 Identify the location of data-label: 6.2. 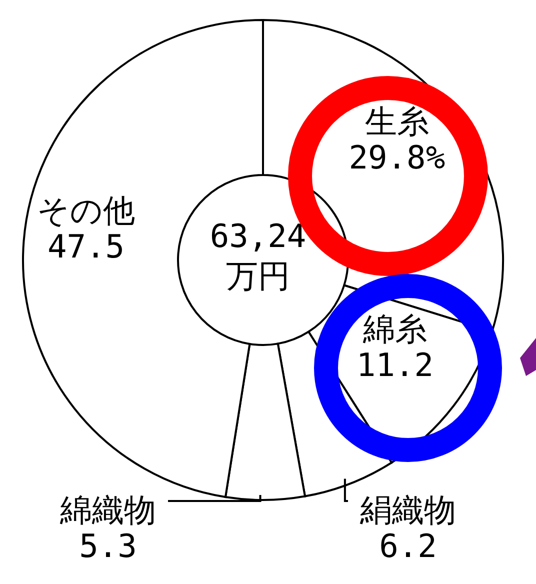
(408, 546).